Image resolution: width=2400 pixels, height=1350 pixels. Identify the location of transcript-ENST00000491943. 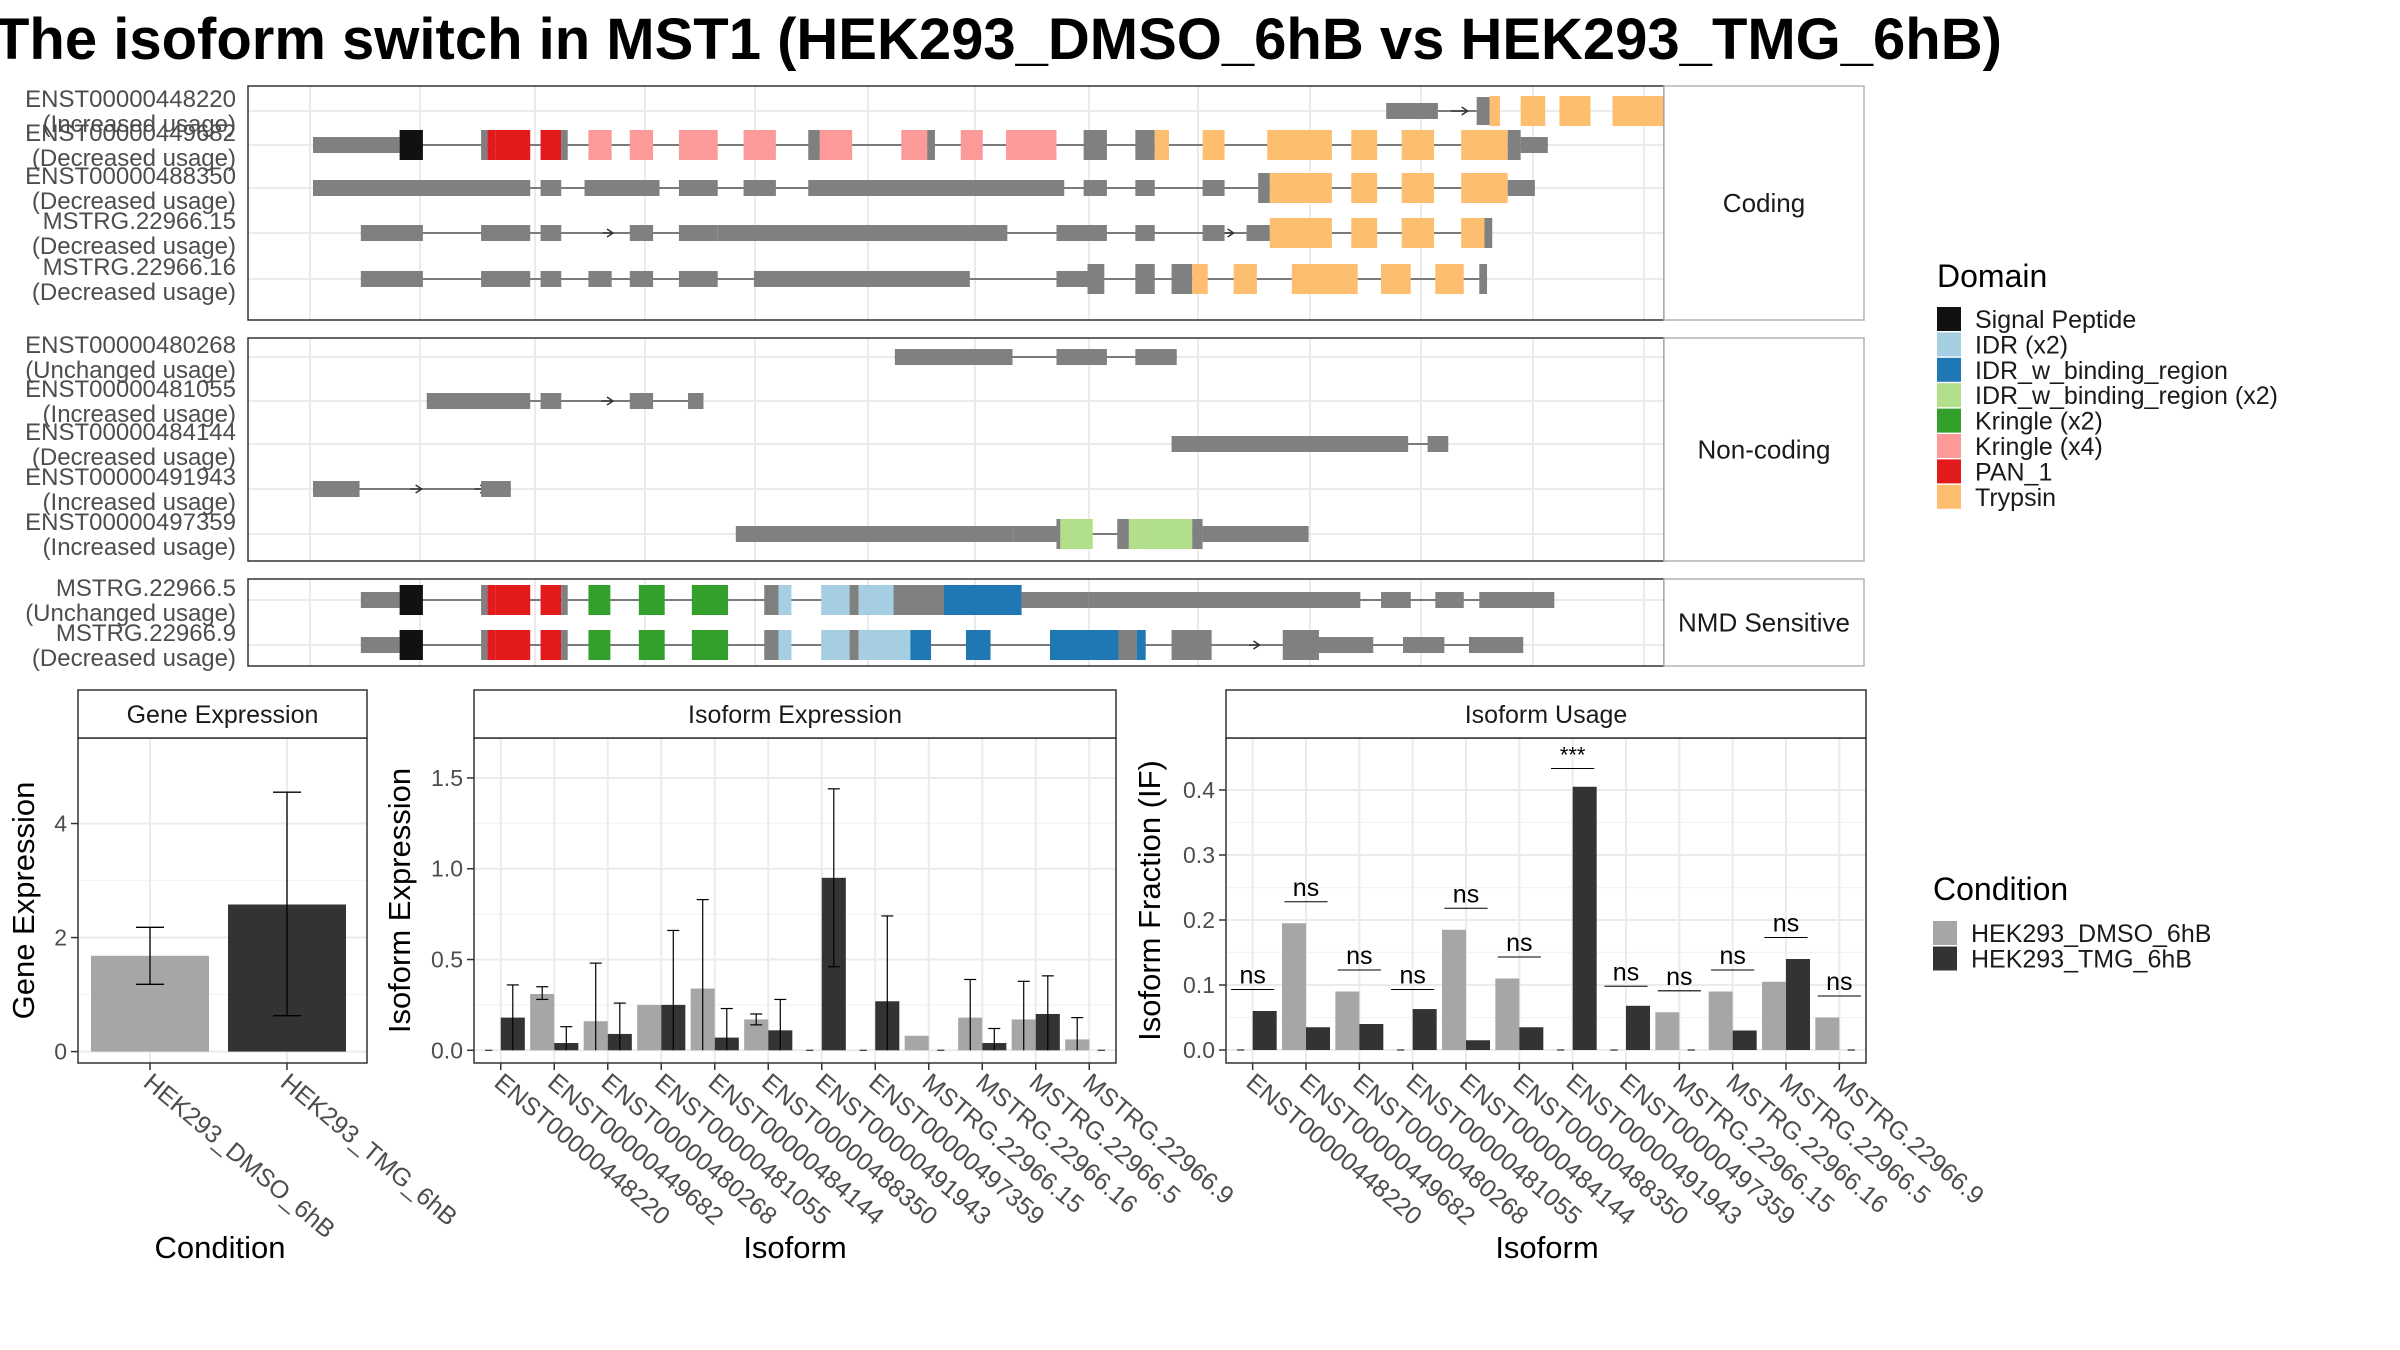
(412, 489).